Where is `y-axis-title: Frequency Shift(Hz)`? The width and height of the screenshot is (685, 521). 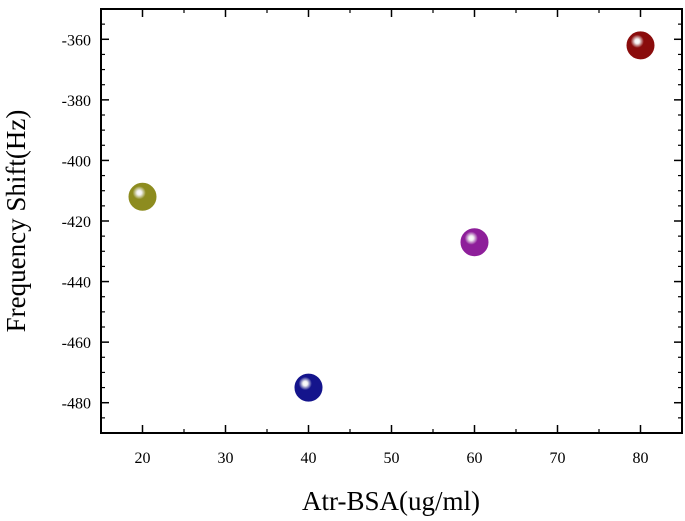 y-axis-title: Frequency Shift(Hz) is located at coordinates (16, 221).